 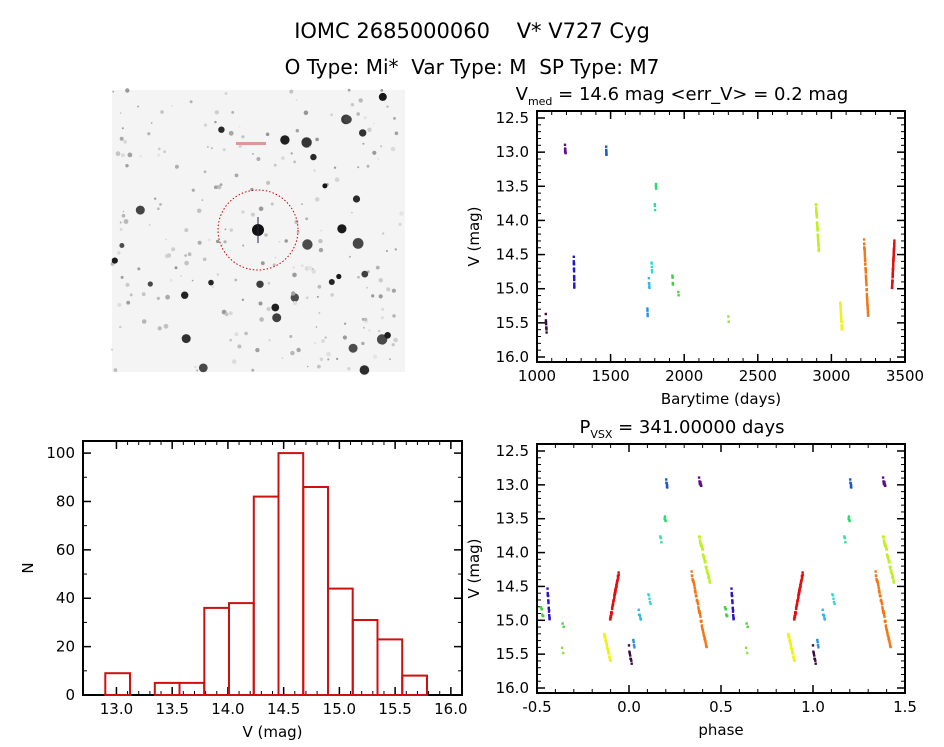 I want to click on x-axis-label: Barytime (days), so click(x=721, y=399).